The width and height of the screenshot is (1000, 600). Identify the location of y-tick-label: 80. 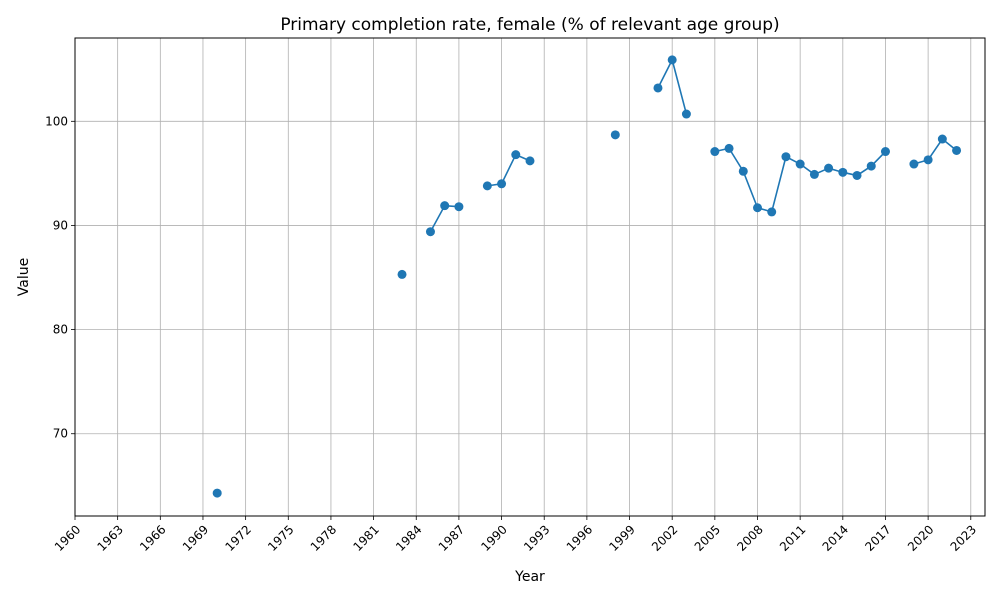
(60, 330).